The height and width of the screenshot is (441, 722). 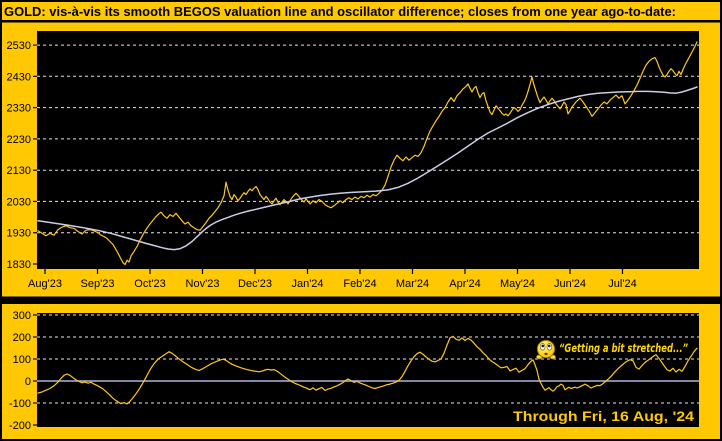 I want to click on y-axis-label: 2530, so click(x=19, y=46).